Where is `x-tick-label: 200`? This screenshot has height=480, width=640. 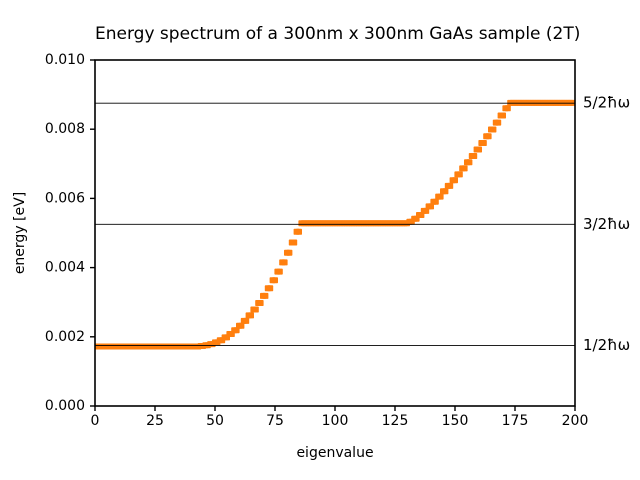 x-tick-label: 200 is located at coordinates (575, 421).